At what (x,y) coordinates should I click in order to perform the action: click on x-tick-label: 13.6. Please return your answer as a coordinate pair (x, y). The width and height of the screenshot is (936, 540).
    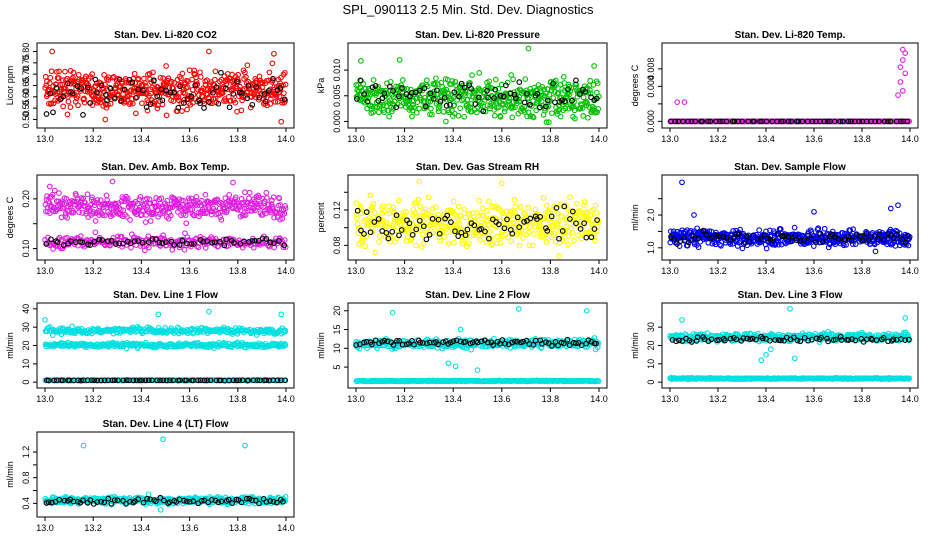
    Looking at the image, I should click on (814, 271).